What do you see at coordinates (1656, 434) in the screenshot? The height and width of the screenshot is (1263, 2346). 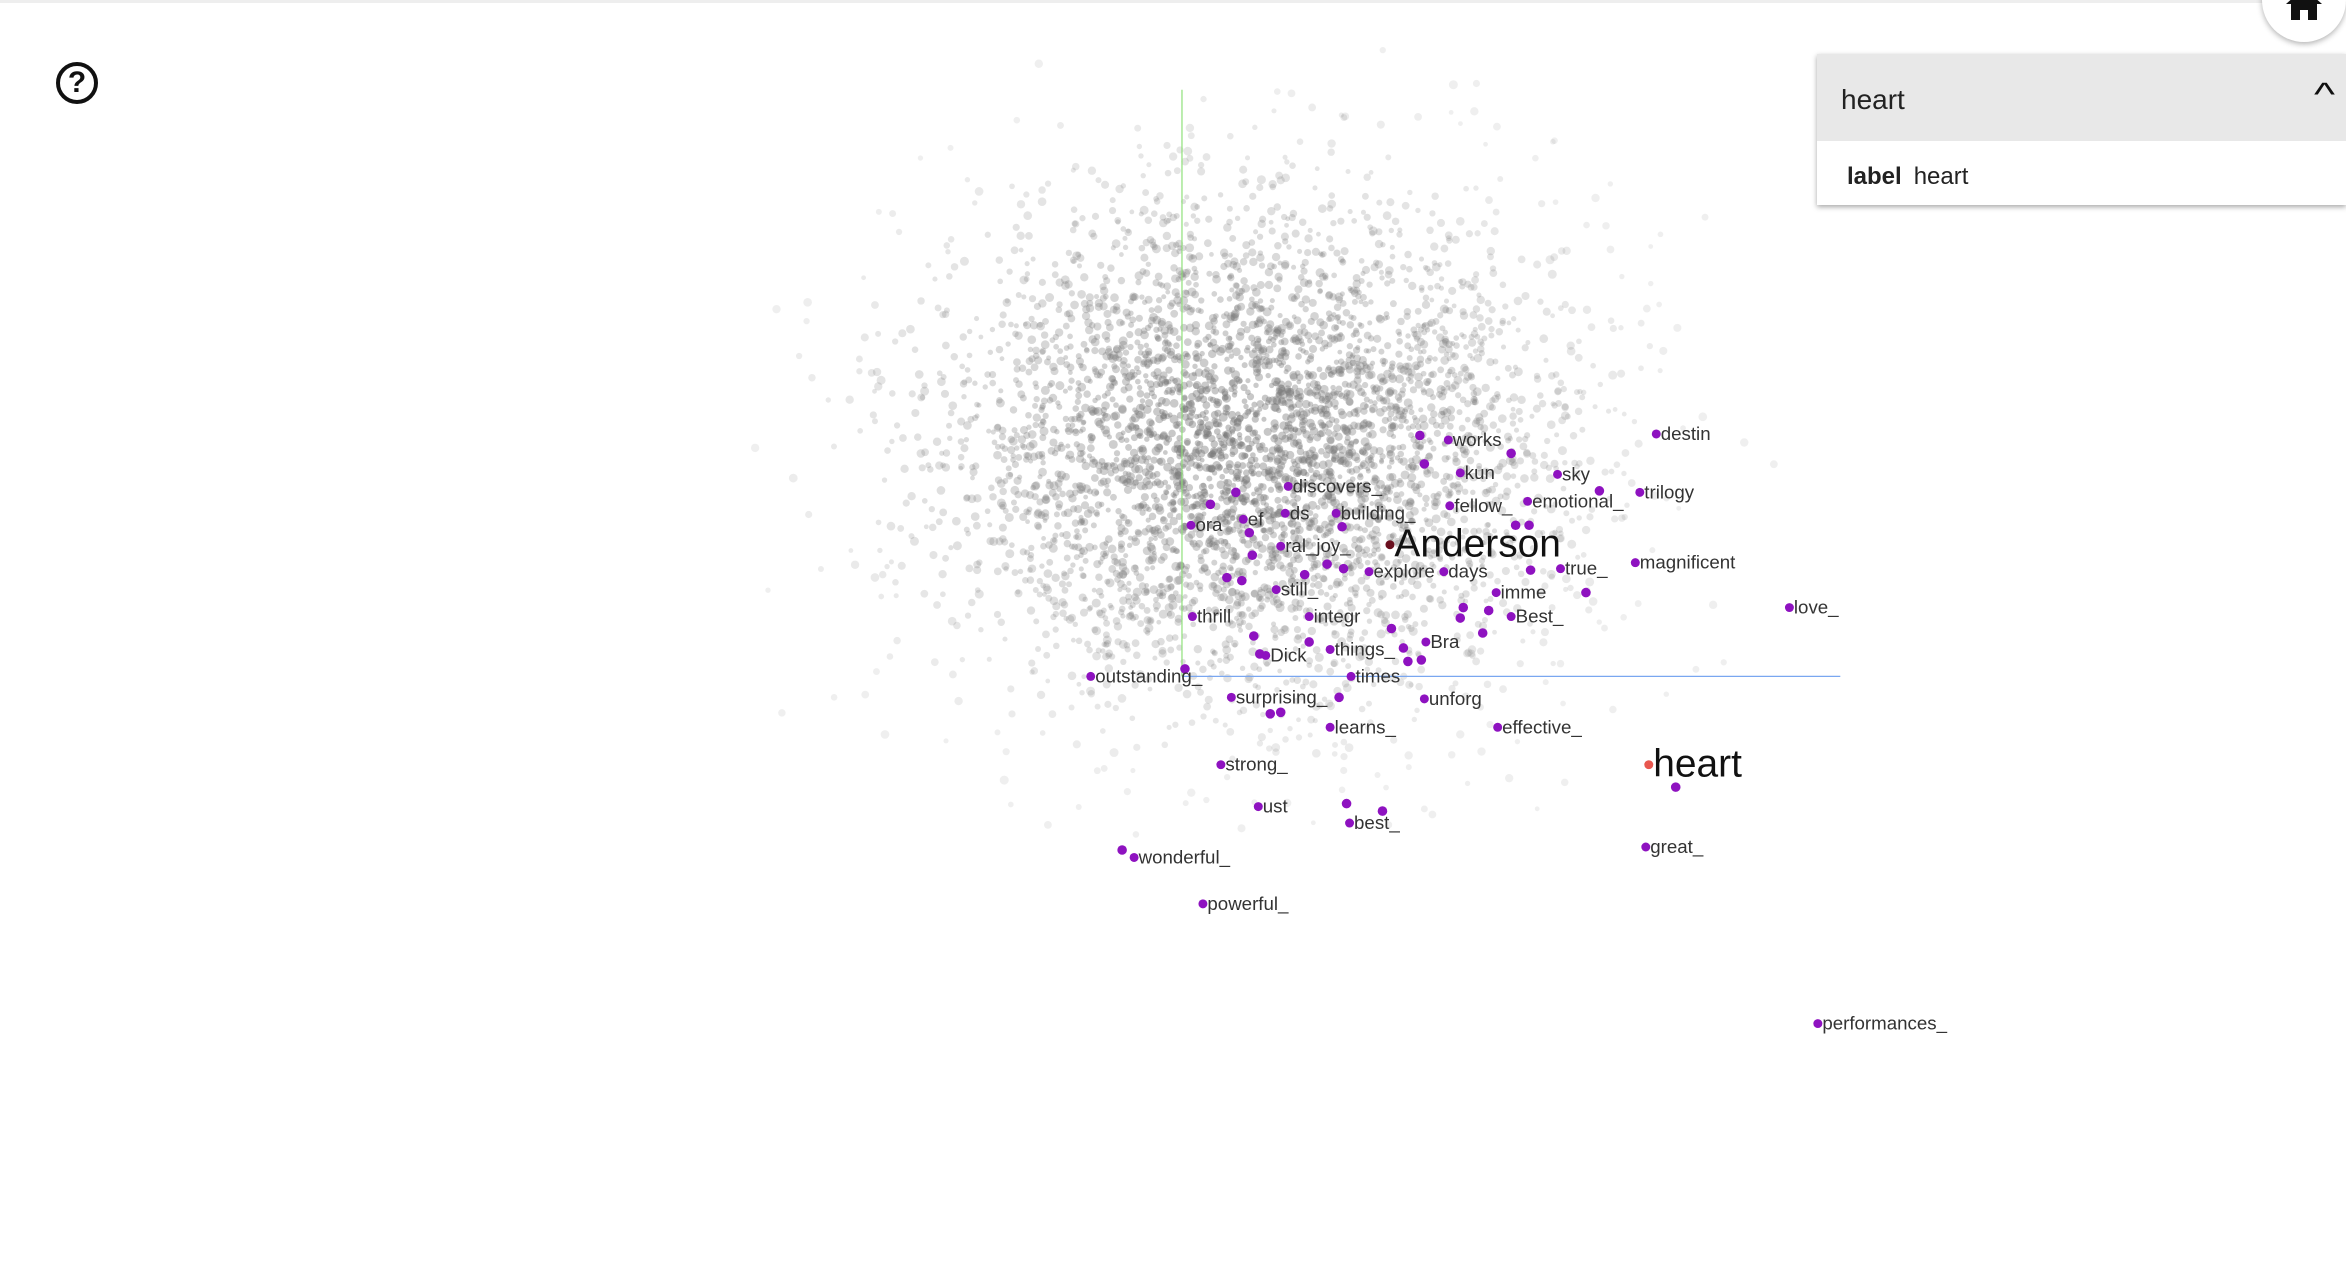 I see `point-destin` at bounding box center [1656, 434].